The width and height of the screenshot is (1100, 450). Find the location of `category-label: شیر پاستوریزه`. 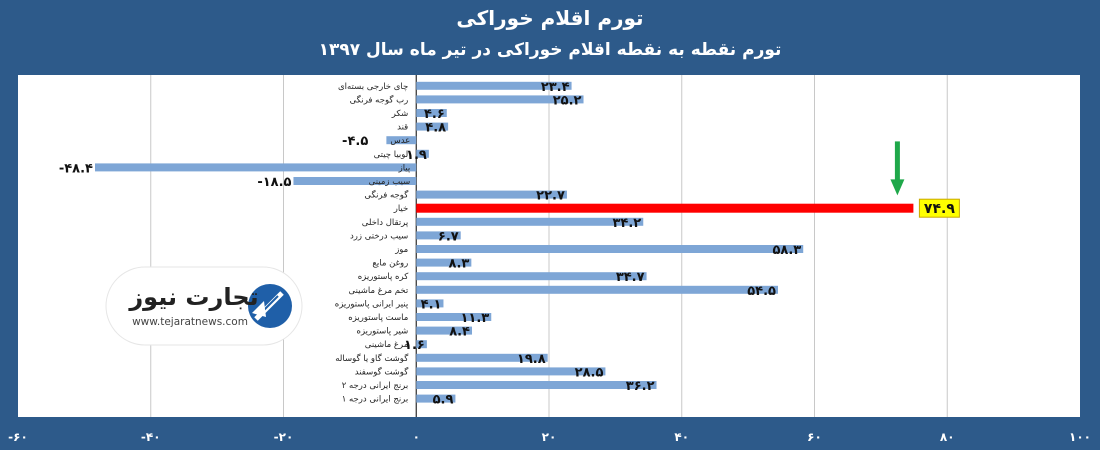

category-label: شیر پاستوریزه is located at coordinates (383, 332).